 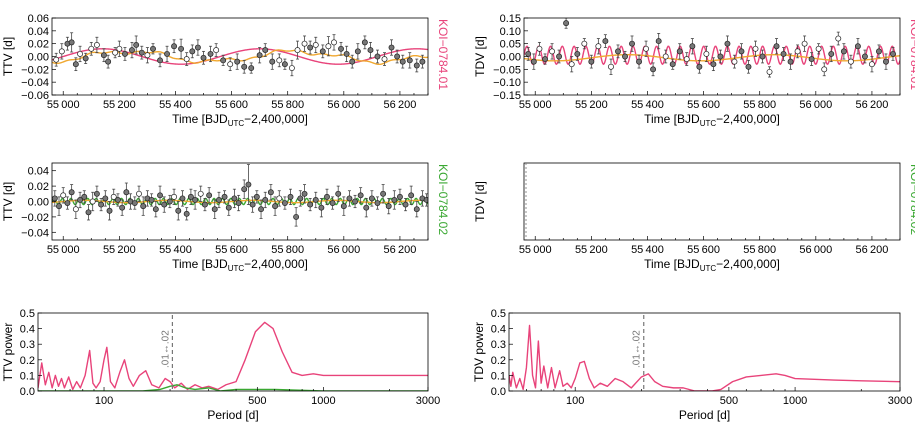 What do you see at coordinates (35, 233) in the screenshot?
I see `y-tick-label: −0.04` at bounding box center [35, 233].